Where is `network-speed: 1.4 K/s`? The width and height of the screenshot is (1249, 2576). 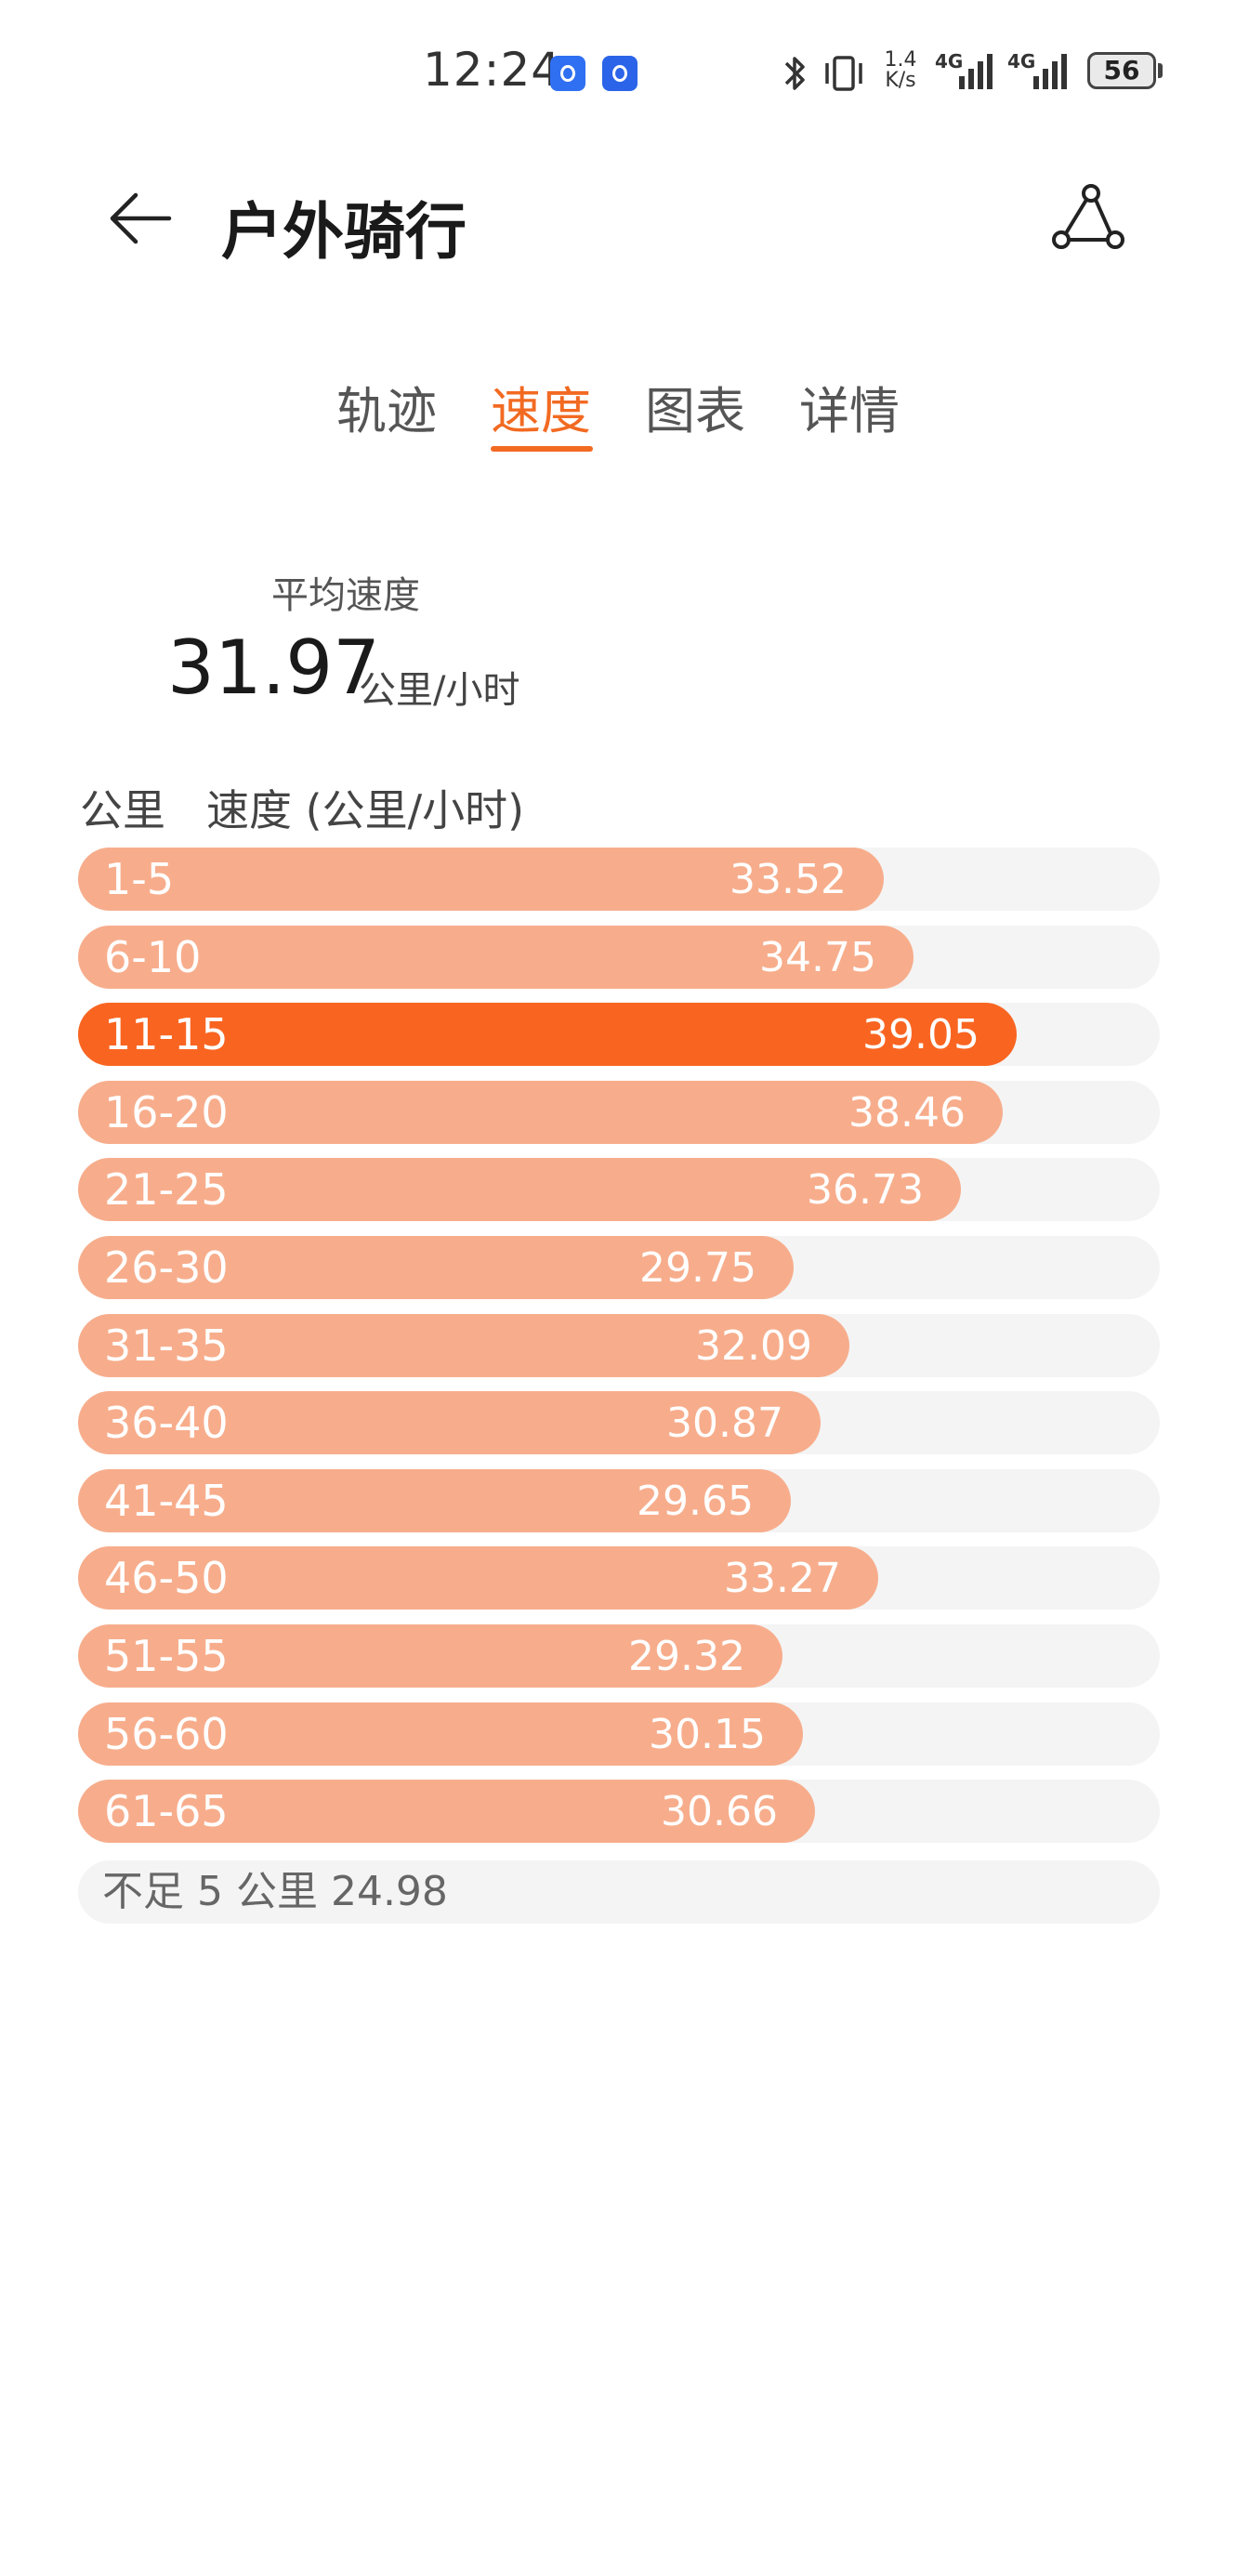
network-speed: 1.4 K/s is located at coordinates (900, 70).